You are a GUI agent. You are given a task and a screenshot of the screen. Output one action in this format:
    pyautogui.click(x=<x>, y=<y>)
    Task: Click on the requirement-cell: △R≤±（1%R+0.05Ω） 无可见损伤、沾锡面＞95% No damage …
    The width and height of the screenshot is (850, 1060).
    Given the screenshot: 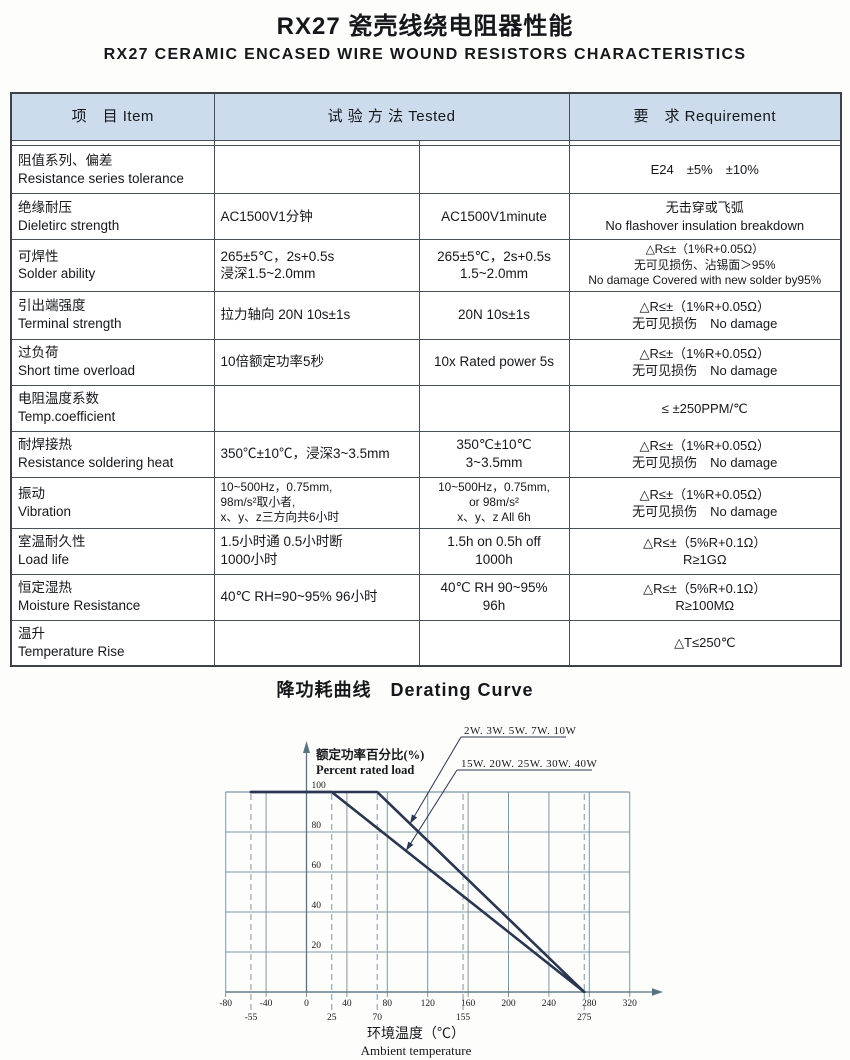 What is the action you would take?
    pyautogui.click(x=705, y=265)
    